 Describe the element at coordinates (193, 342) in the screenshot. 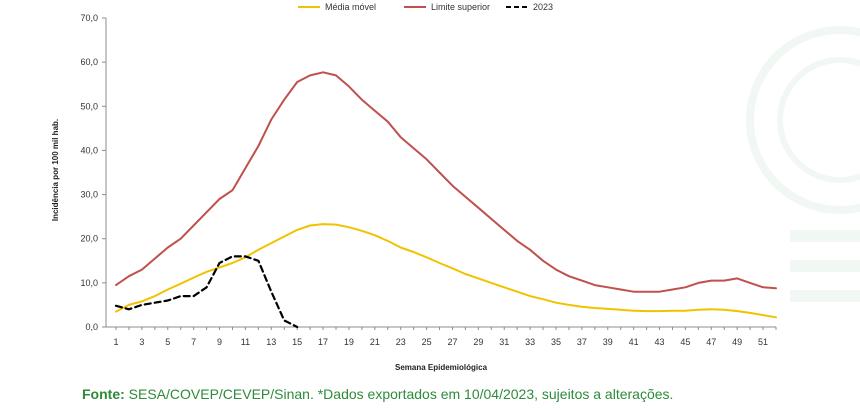

I see `x-tick-label: 7` at that location.